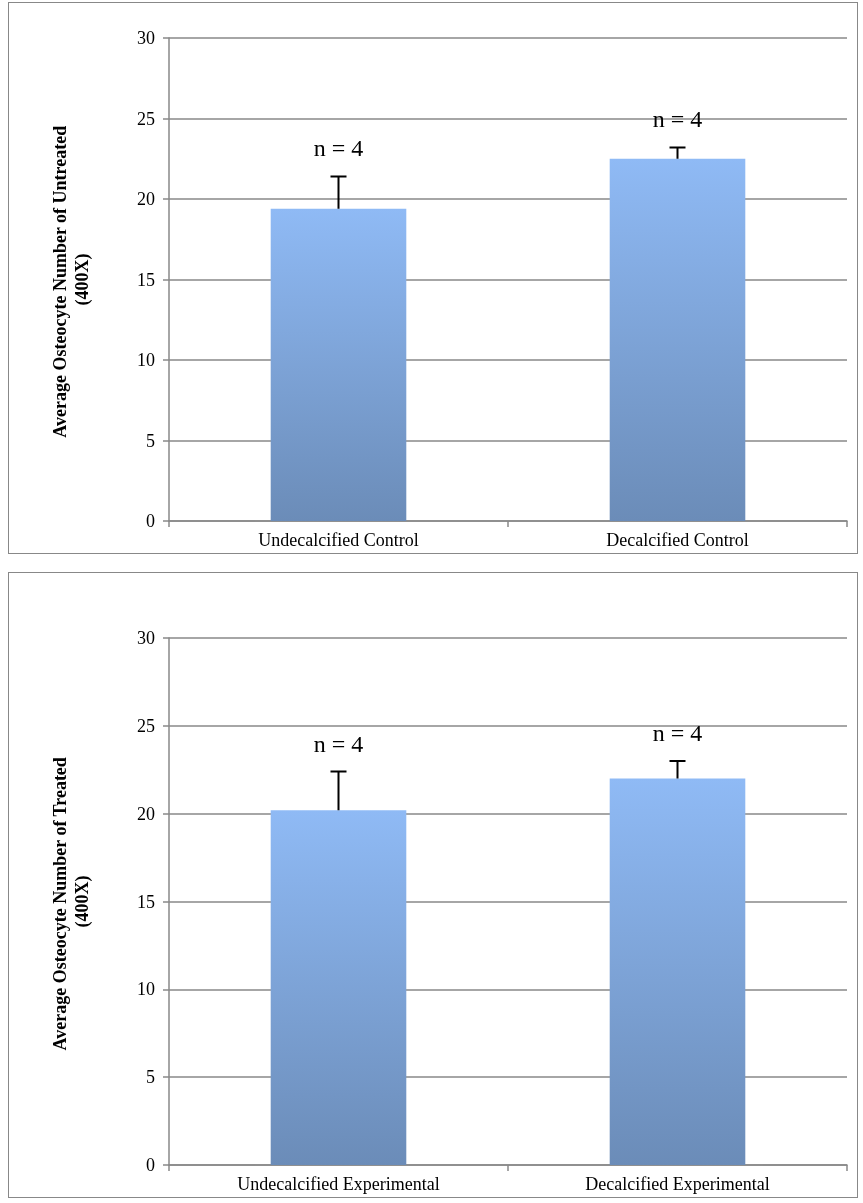  What do you see at coordinates (71, 901) in the screenshot?
I see `y-axis-title: Average Osteocyte Number of Treated (400X)` at bounding box center [71, 901].